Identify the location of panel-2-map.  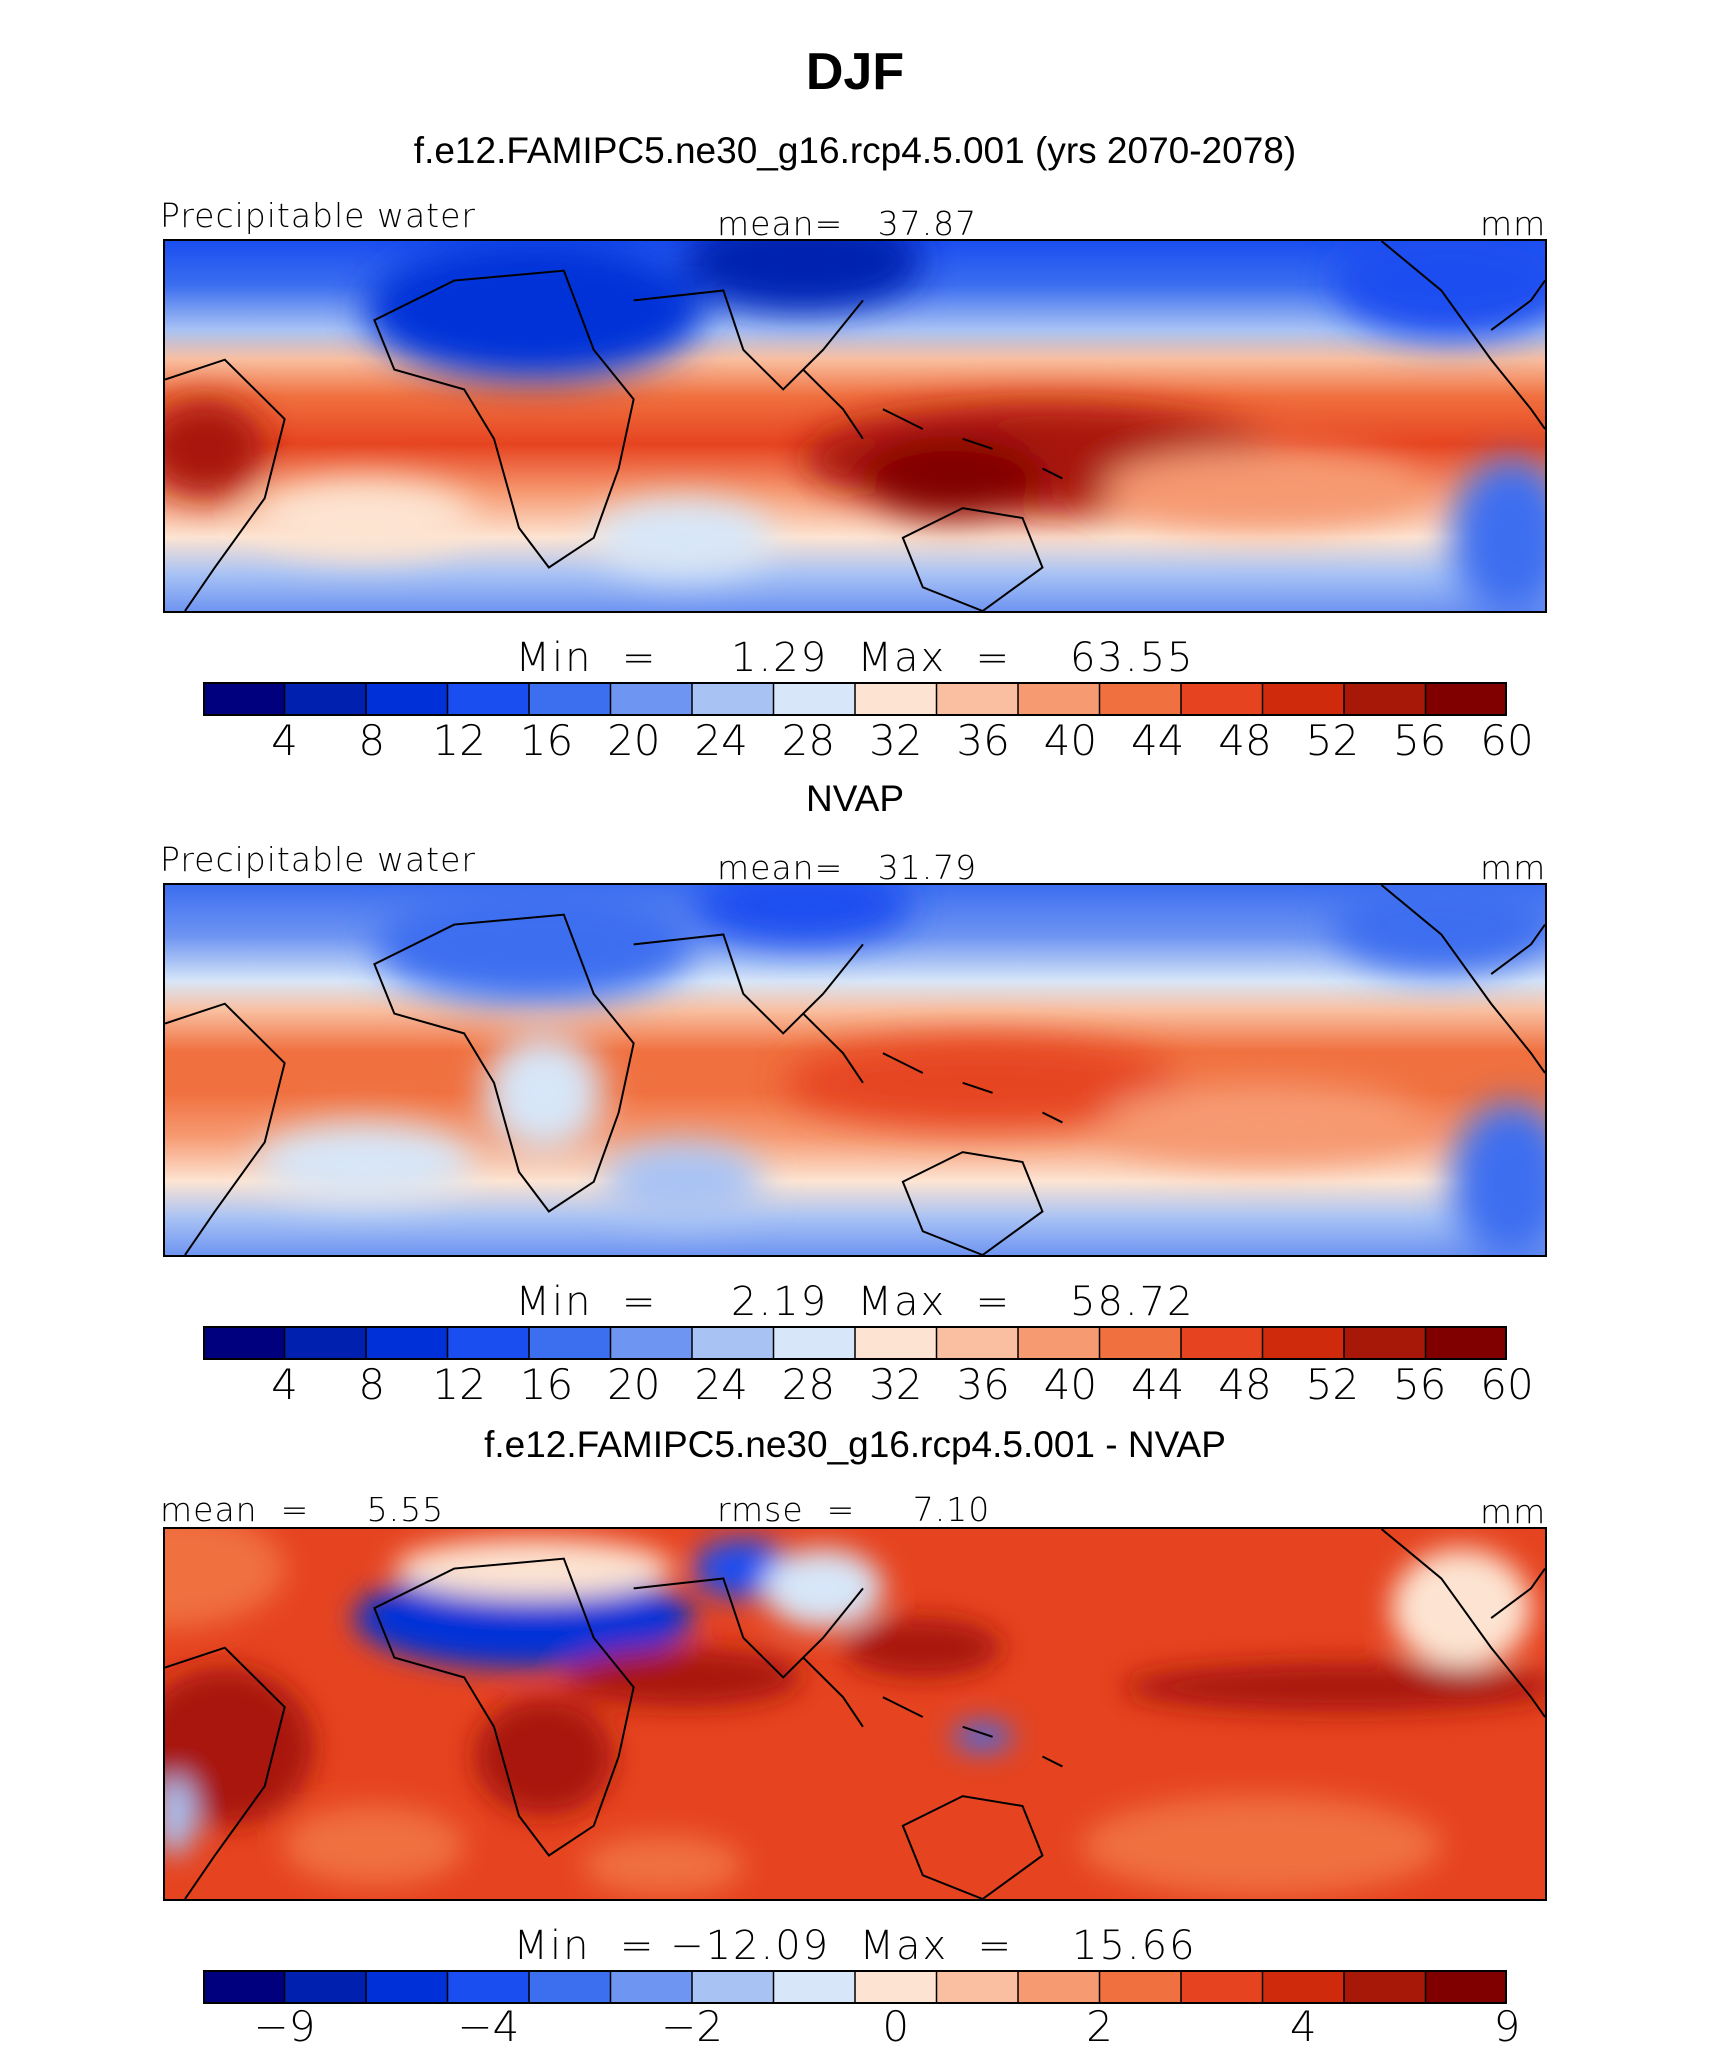
(855, 1070).